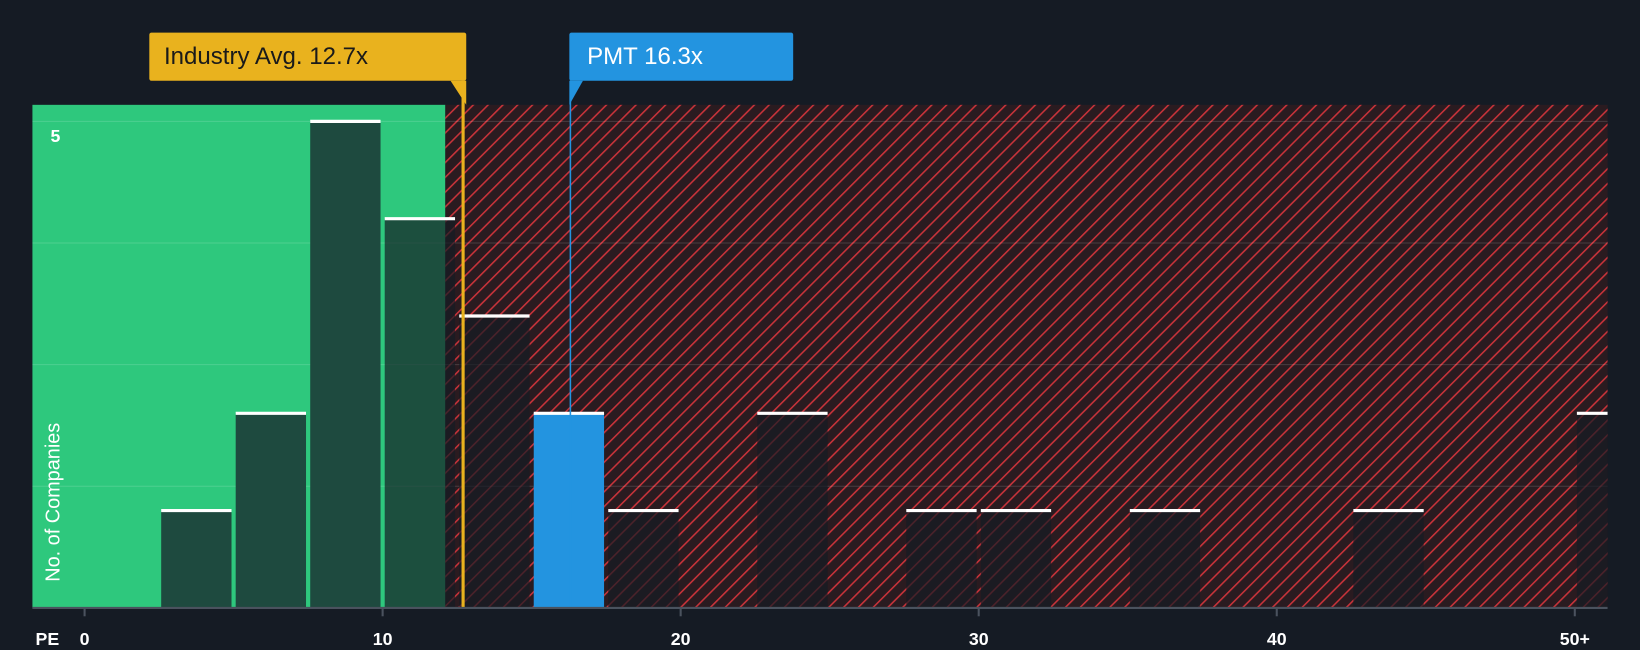 The height and width of the screenshot is (650, 1640). What do you see at coordinates (681, 639) in the screenshot?
I see `x-tick-label: 20` at bounding box center [681, 639].